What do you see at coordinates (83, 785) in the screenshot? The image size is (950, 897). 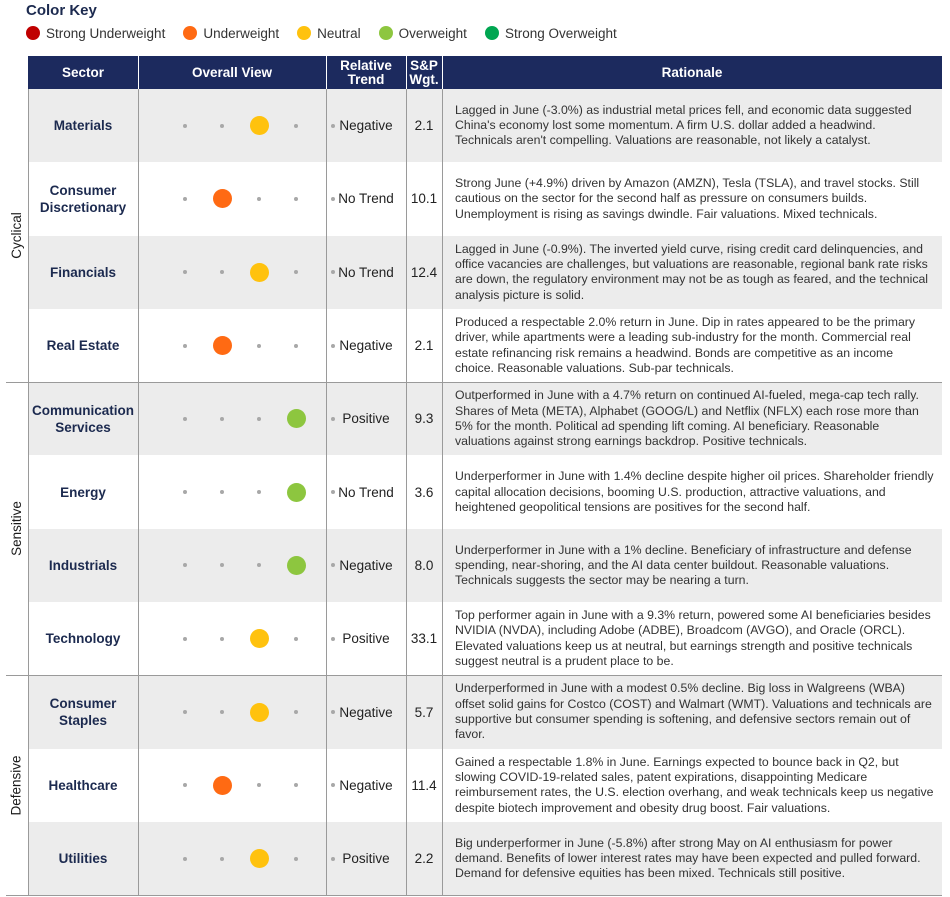 I see `sector-name: Healthcare` at bounding box center [83, 785].